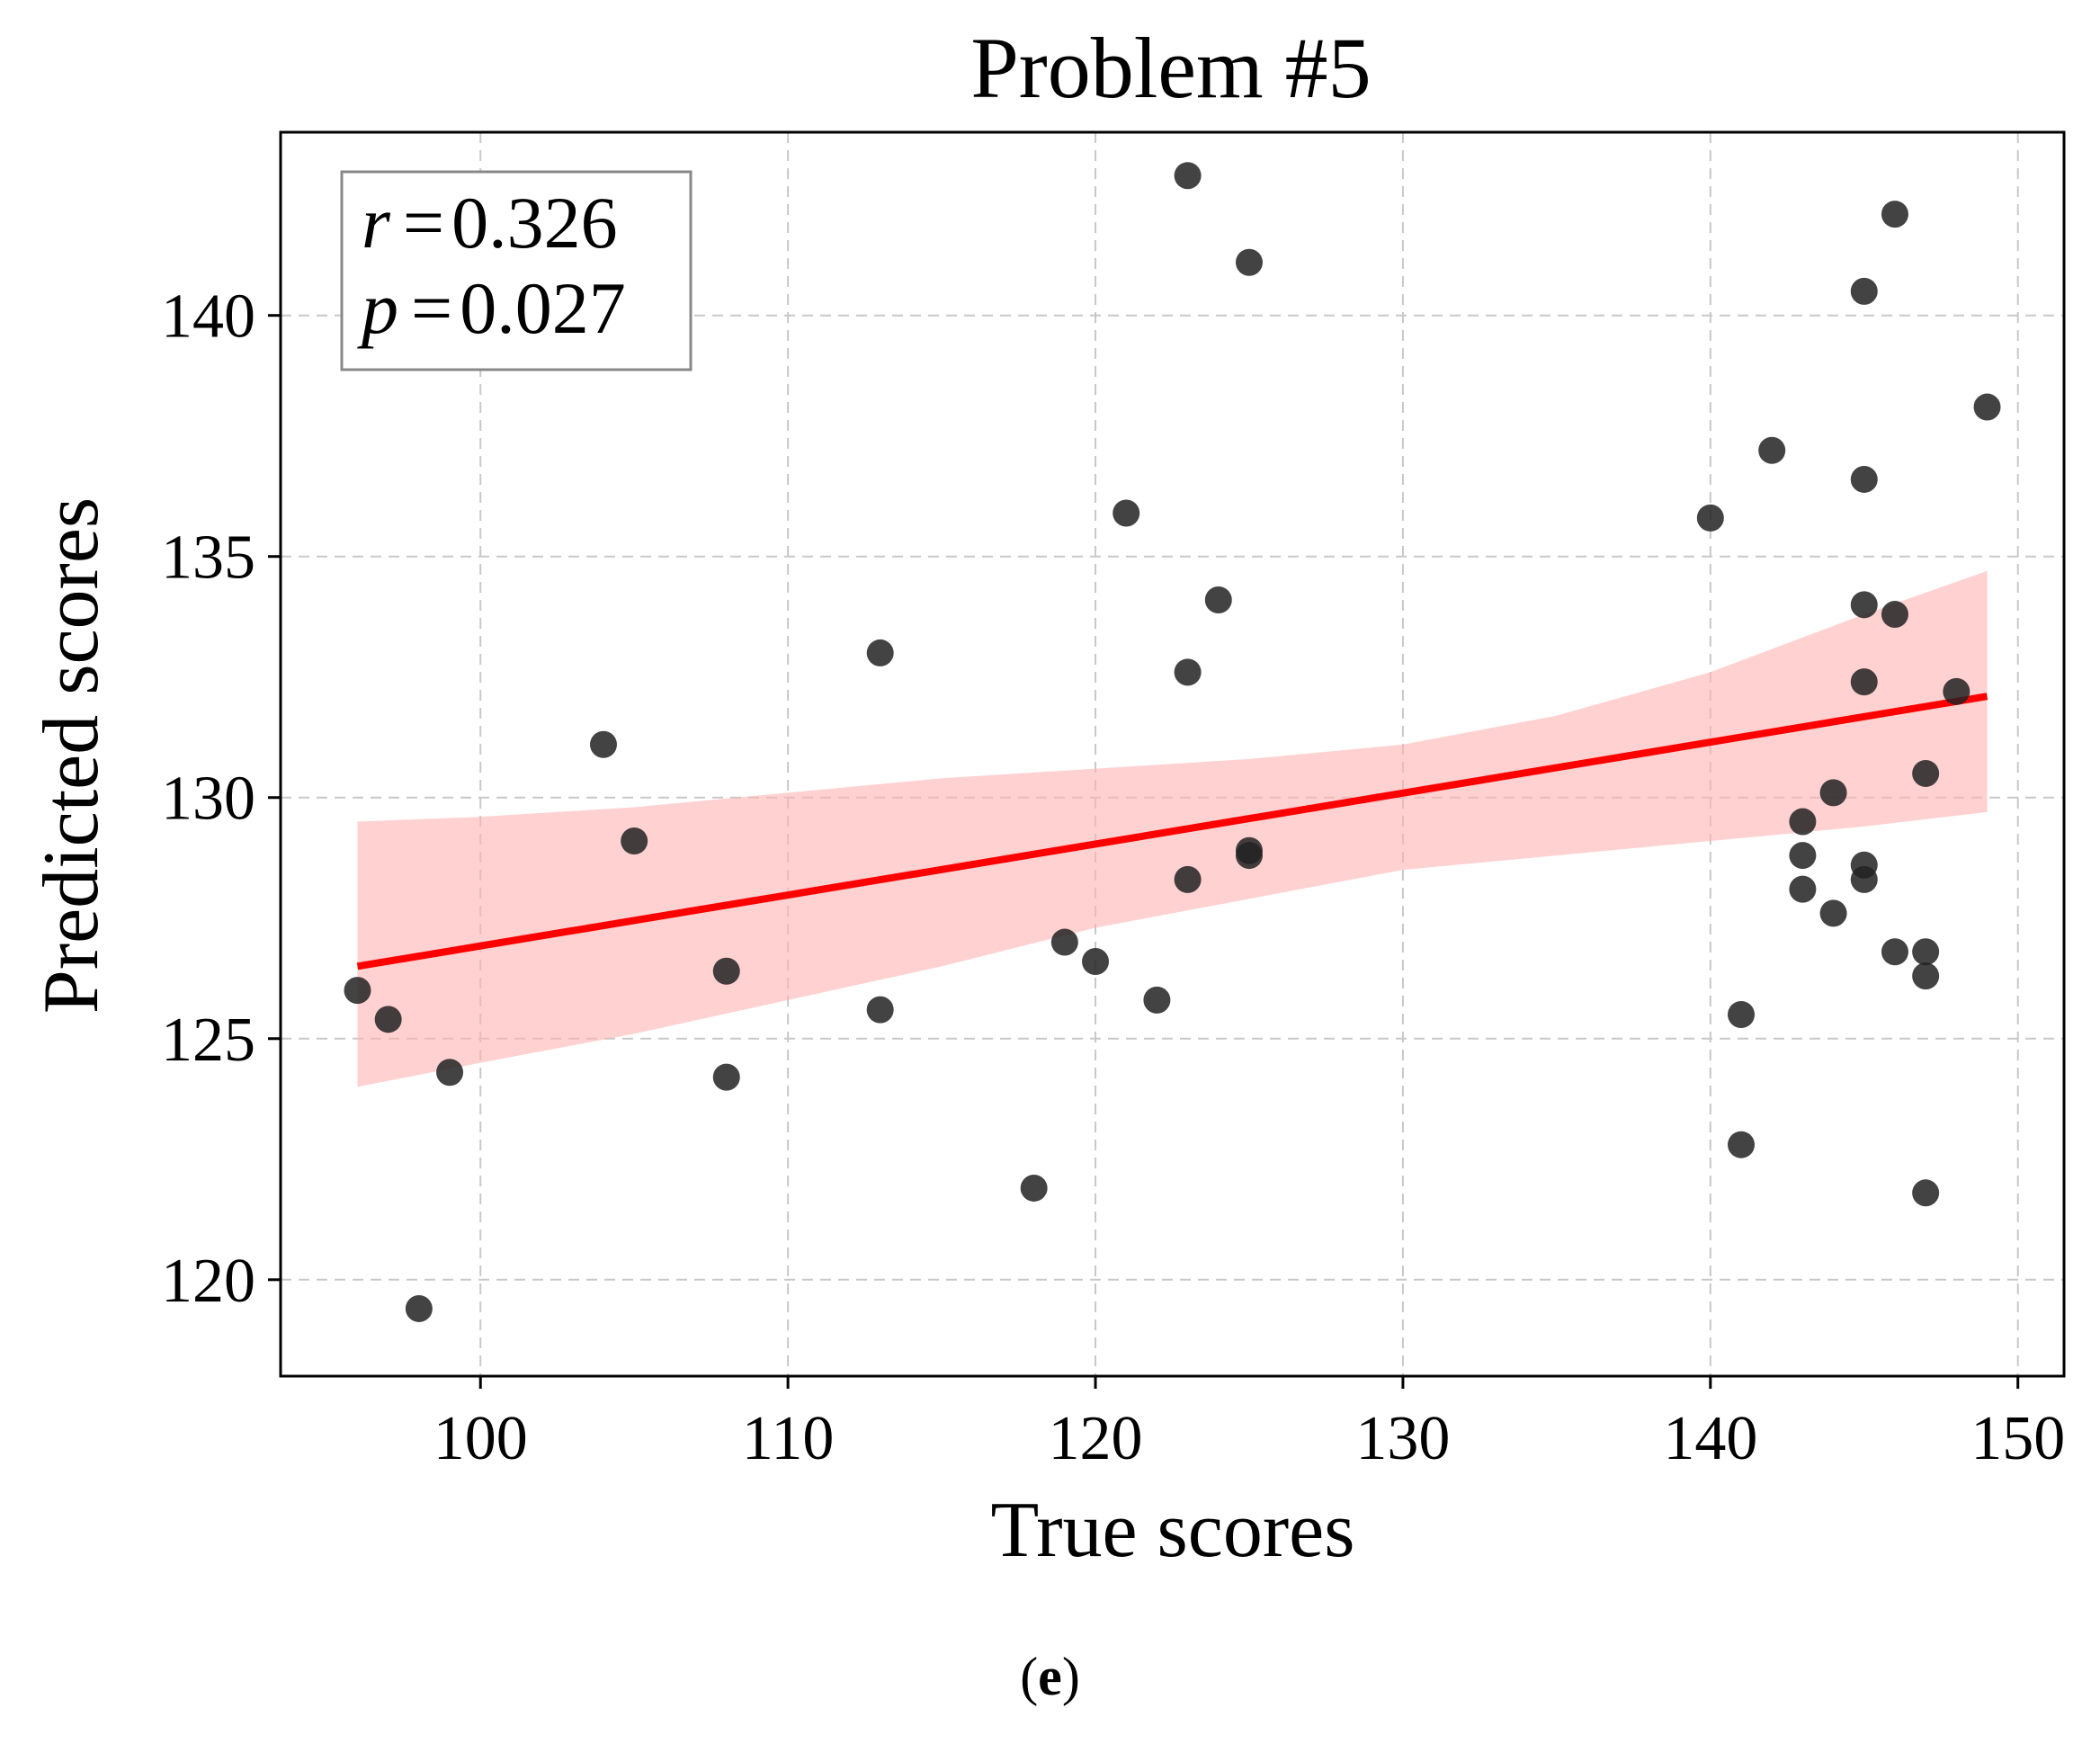 The width and height of the screenshot is (2100, 1753). I want to click on y-tick-label: 125, so click(208, 1040).